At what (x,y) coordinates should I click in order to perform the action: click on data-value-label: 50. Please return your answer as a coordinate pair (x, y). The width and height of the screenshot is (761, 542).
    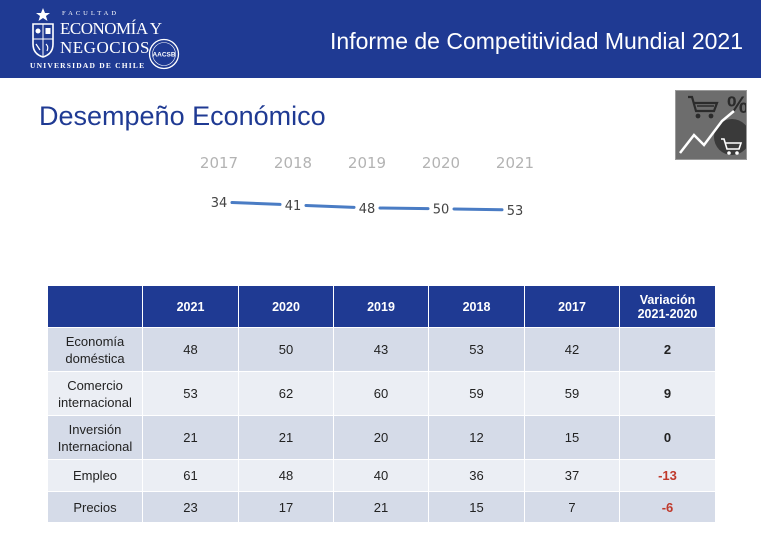
    Looking at the image, I should click on (441, 210).